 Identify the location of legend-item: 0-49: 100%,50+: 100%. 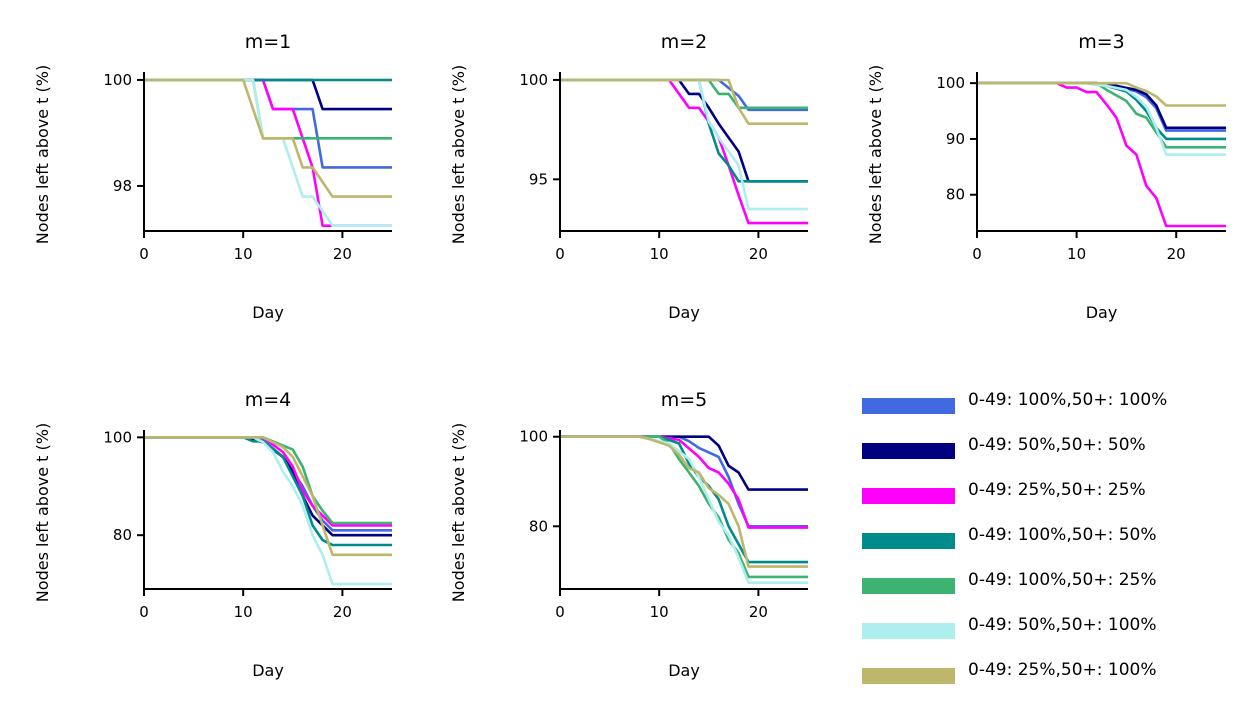
(1014, 402).